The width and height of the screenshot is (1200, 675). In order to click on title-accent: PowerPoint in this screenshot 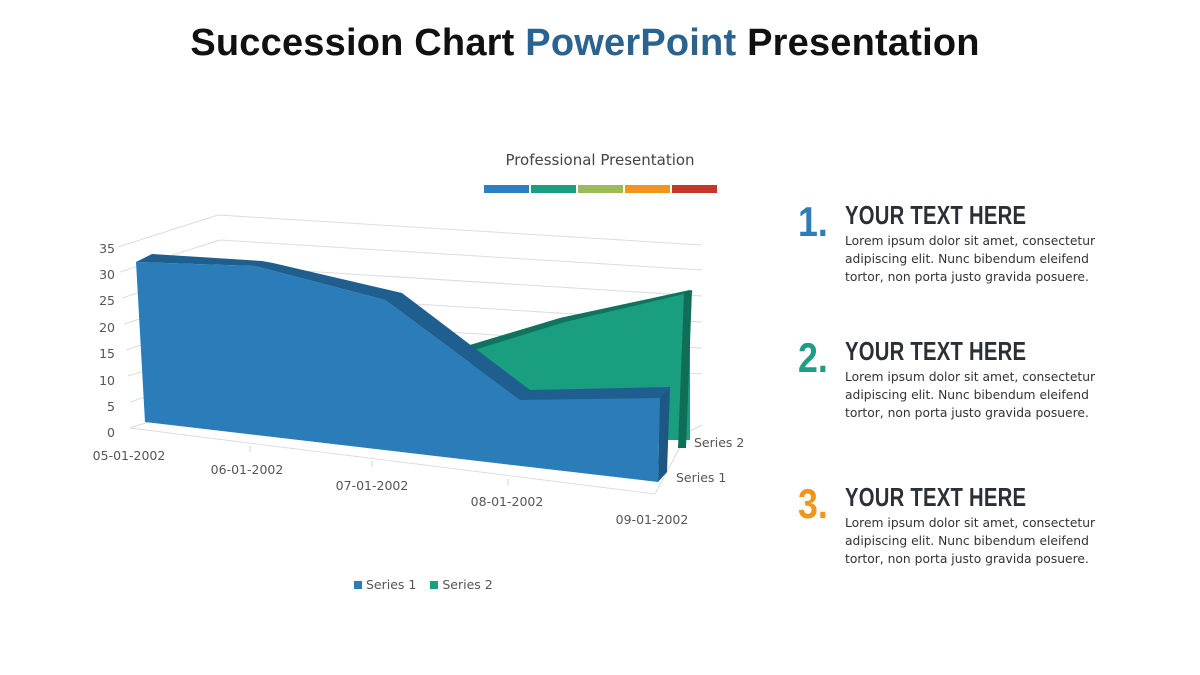, I will do `click(631, 43)`.